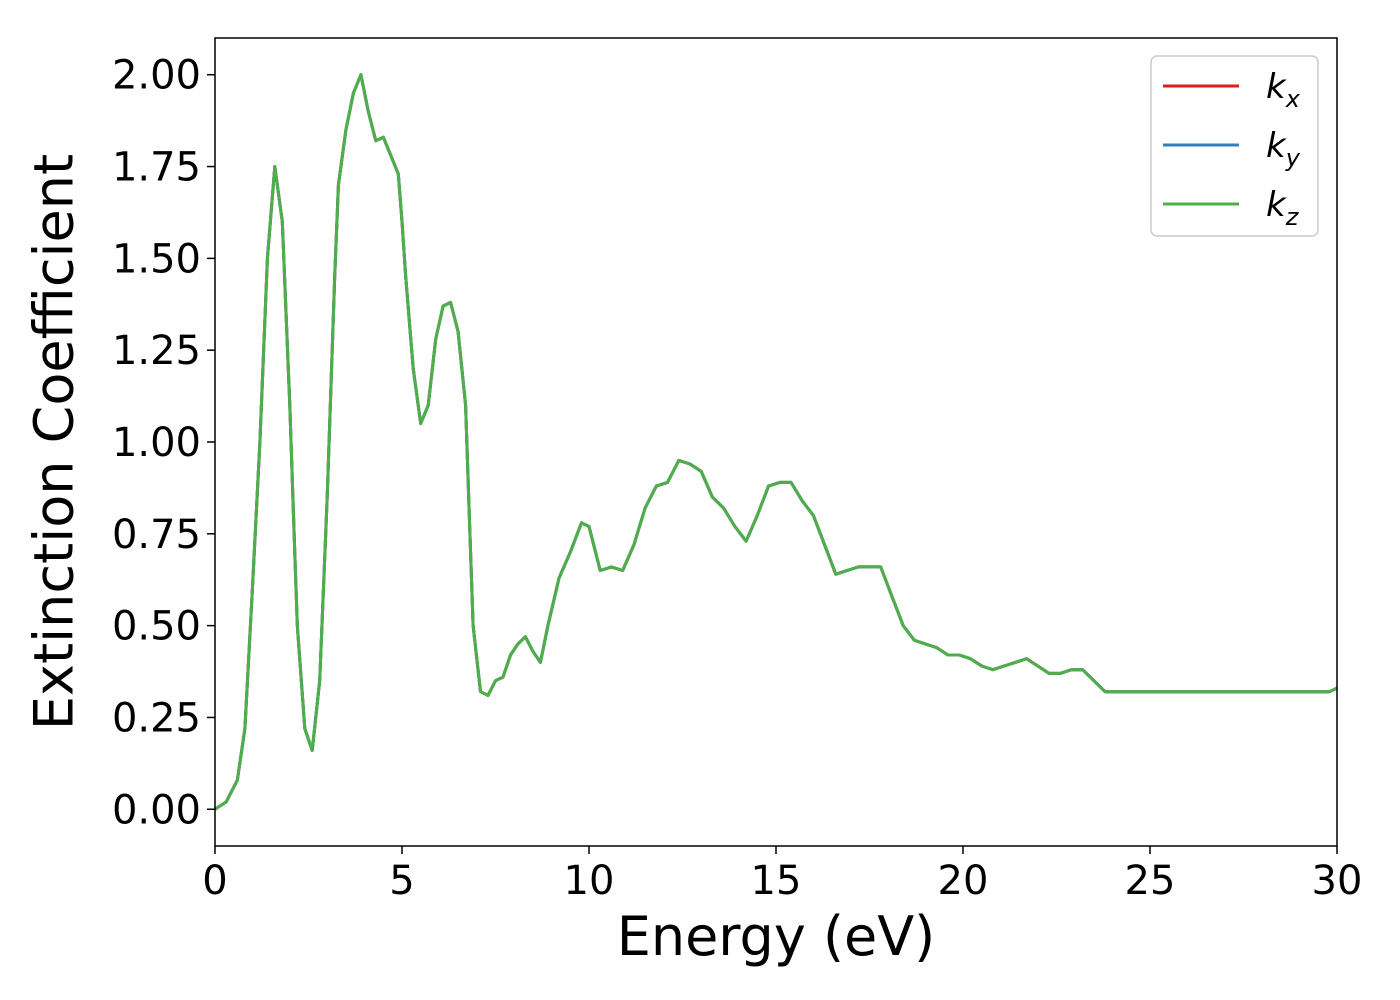 Image resolution: width=1400 pixels, height=1000 pixels. I want to click on y-tick-label: 0.00, so click(156, 810).